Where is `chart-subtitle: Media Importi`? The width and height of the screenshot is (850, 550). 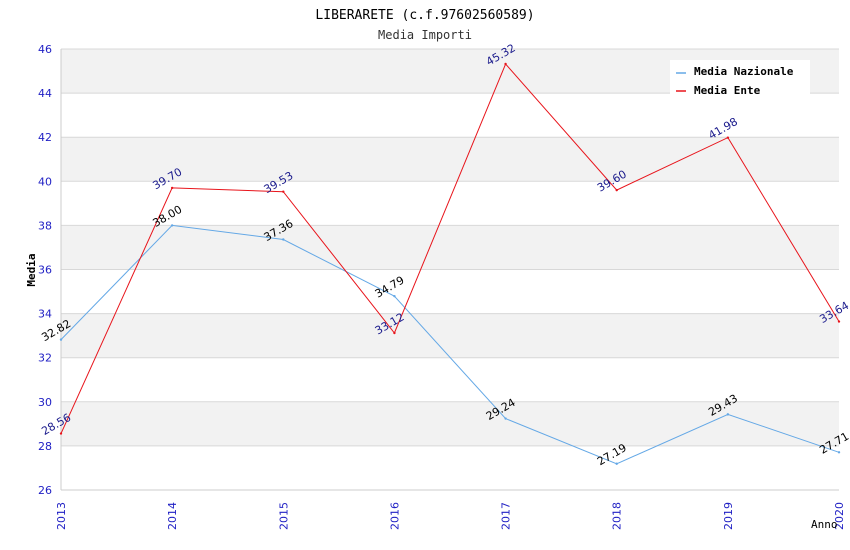 chart-subtitle: Media Importi is located at coordinates (425, 35).